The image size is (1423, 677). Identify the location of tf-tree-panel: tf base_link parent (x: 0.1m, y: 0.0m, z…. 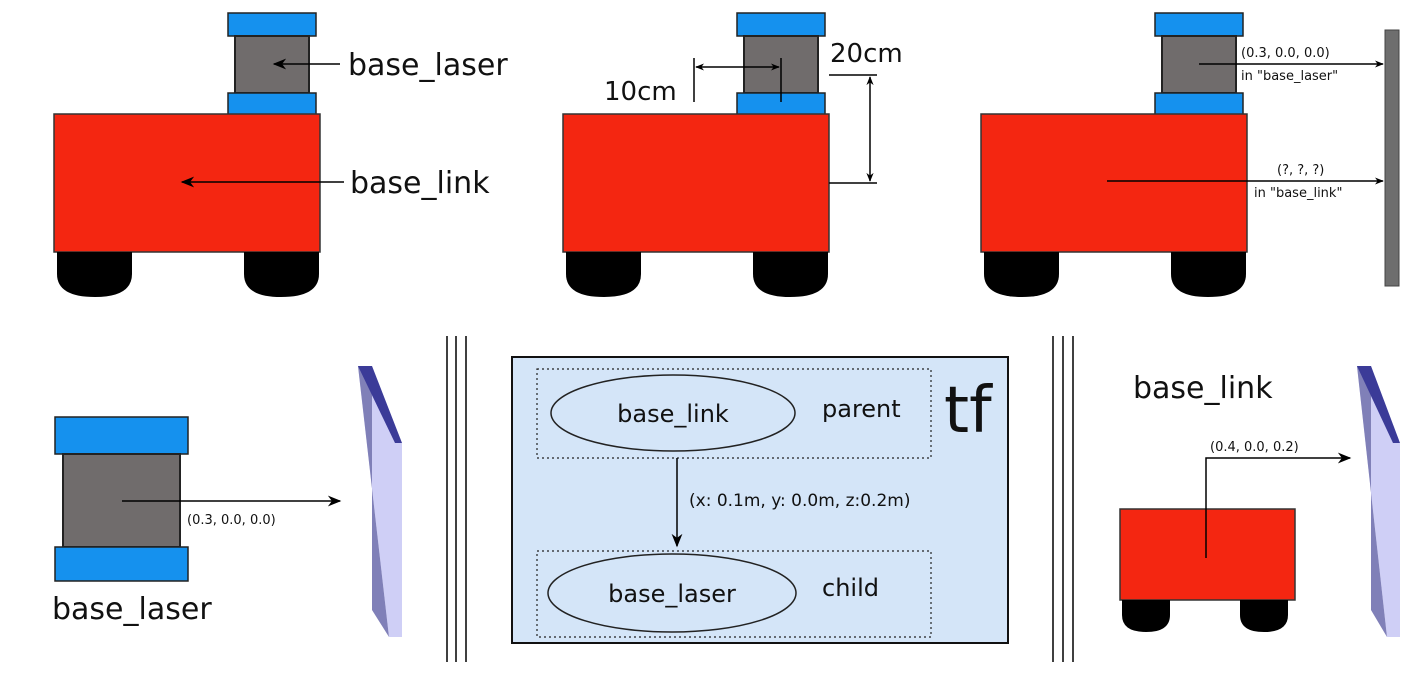
(760, 500).